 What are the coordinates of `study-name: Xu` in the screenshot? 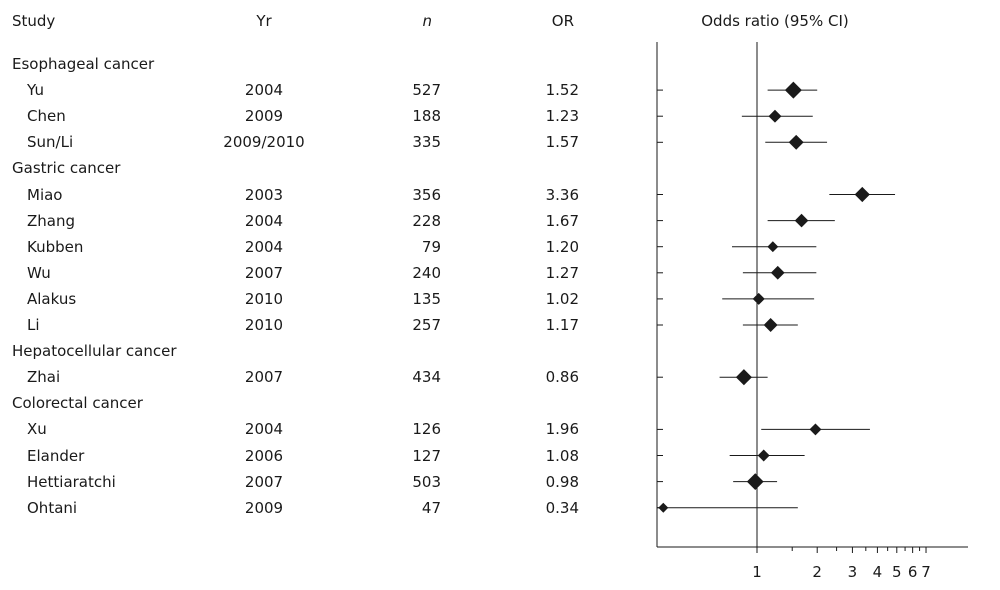 It's located at (37, 429).